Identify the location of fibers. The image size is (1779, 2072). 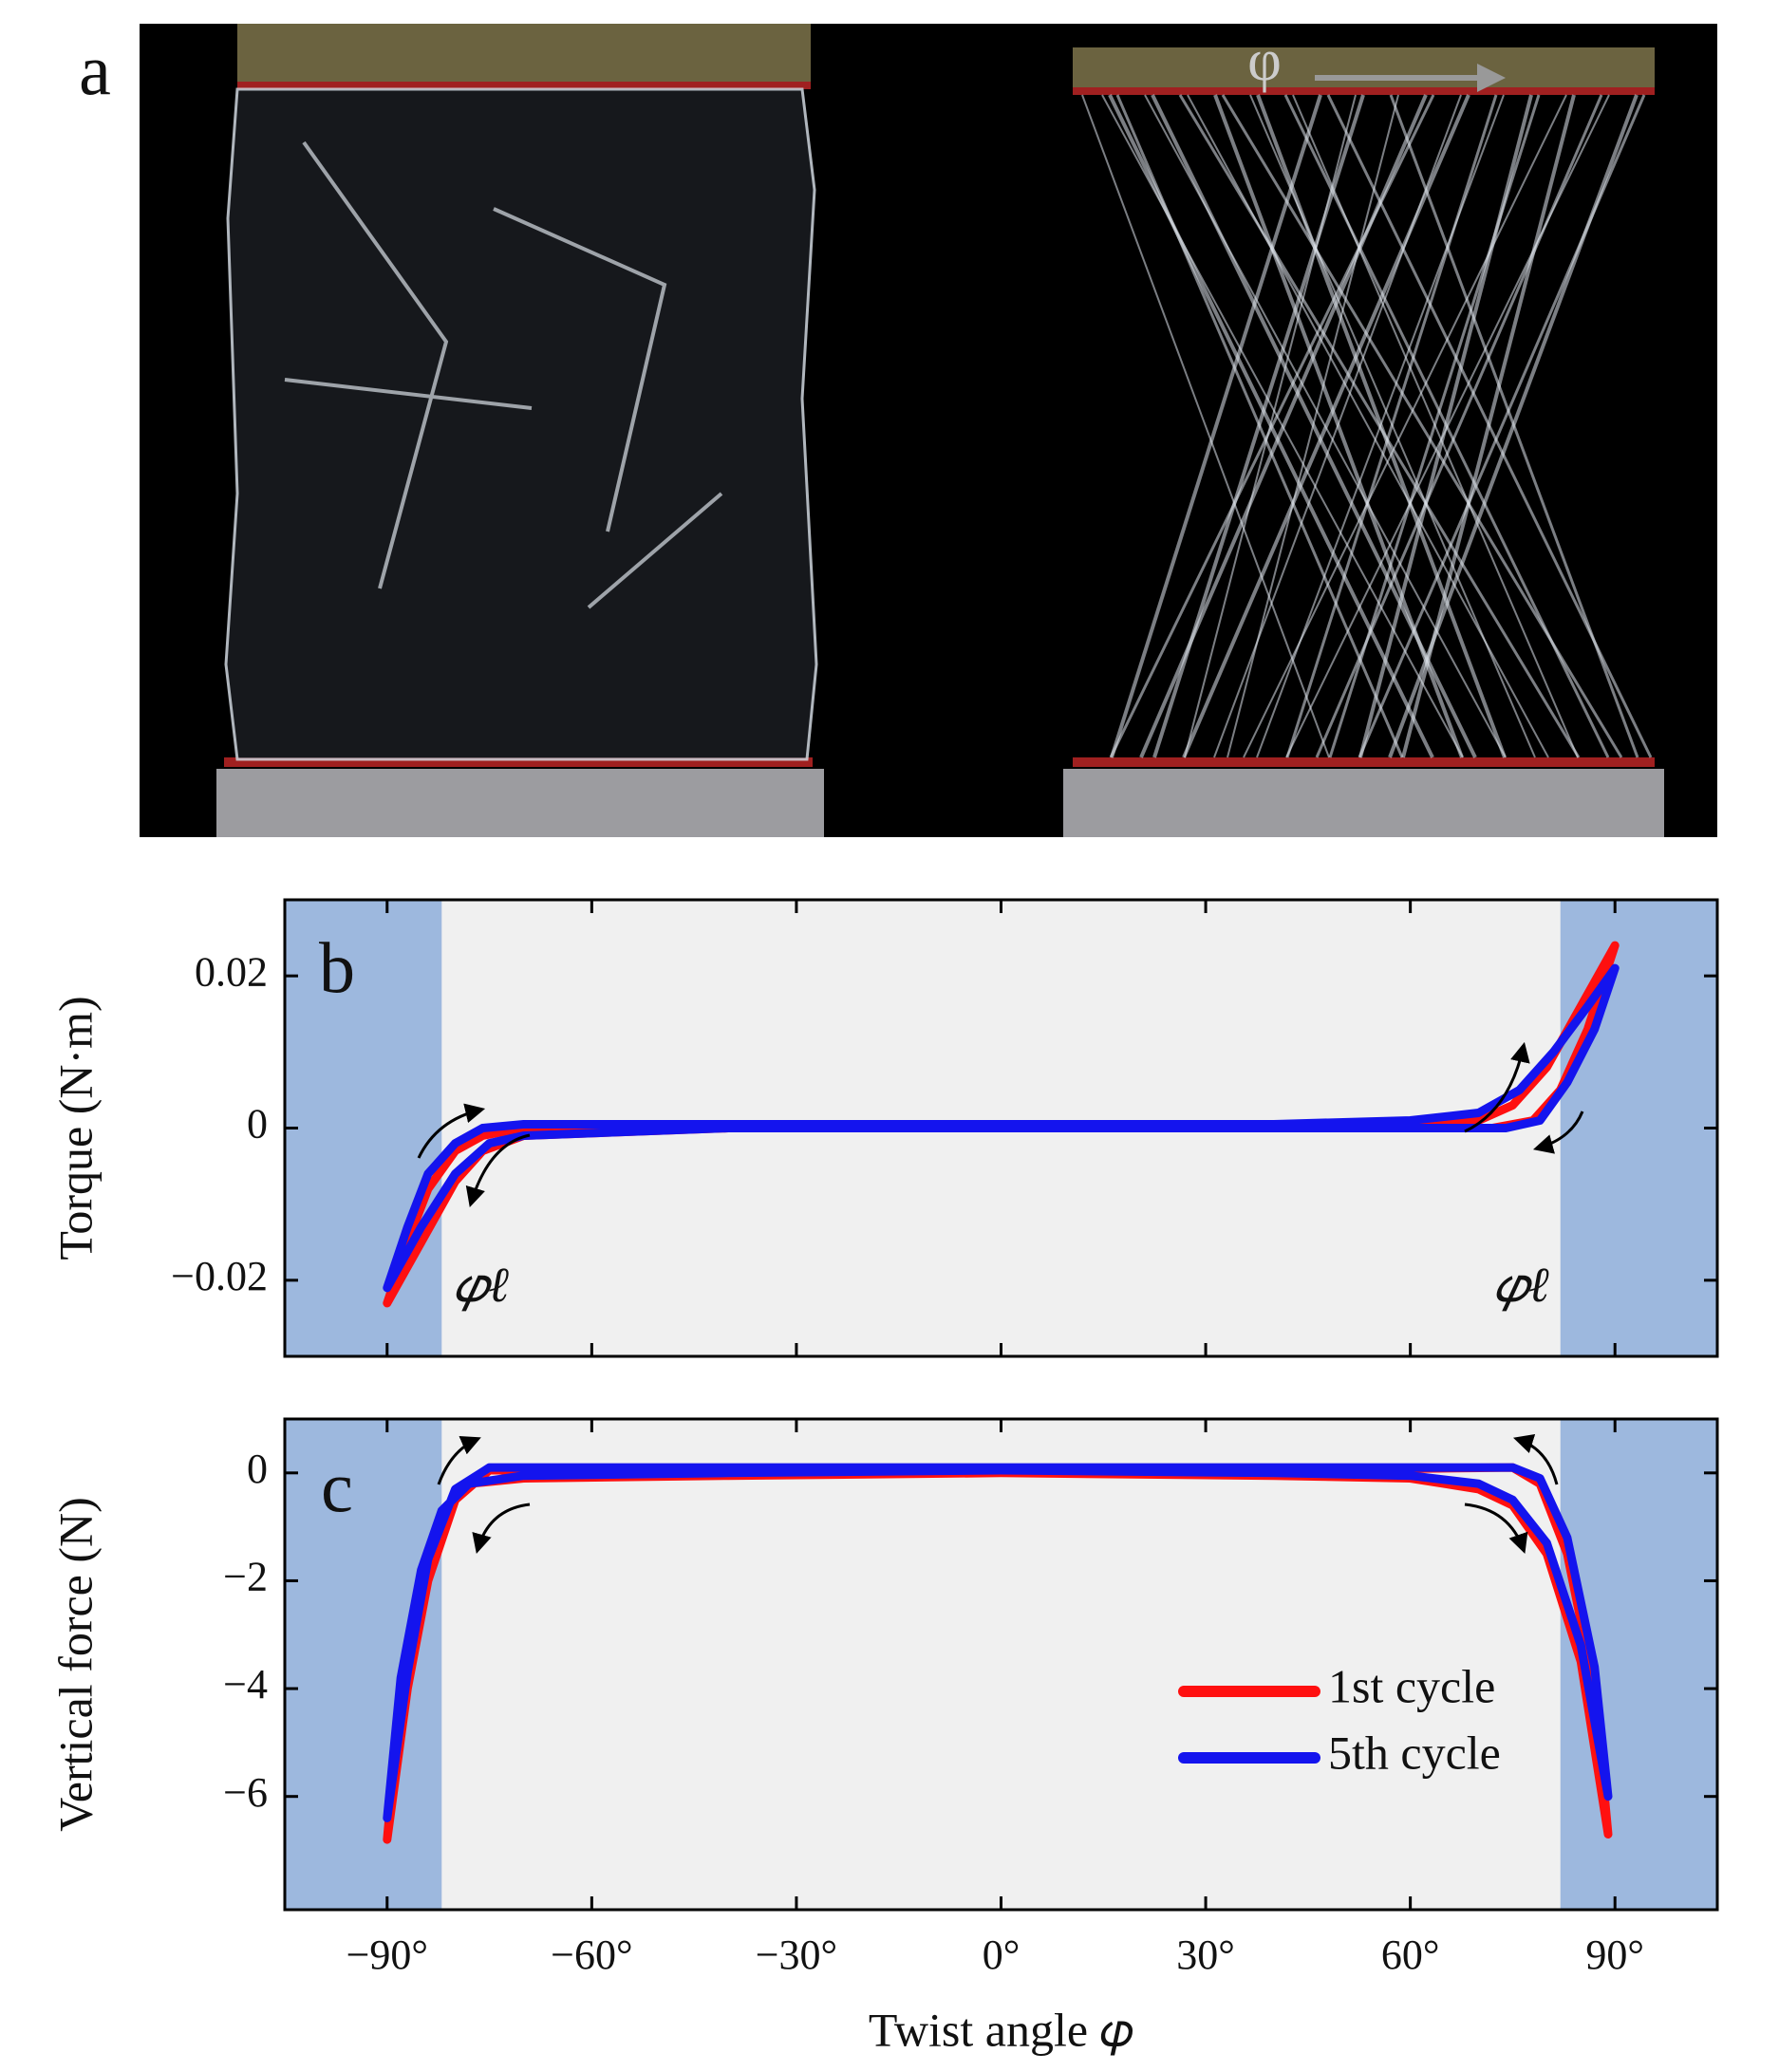
(1367, 426).